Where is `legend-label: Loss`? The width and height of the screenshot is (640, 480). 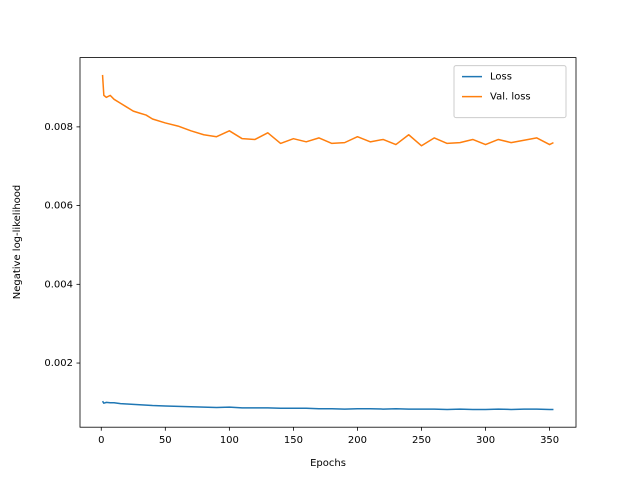 legend-label: Loss is located at coordinates (501, 77).